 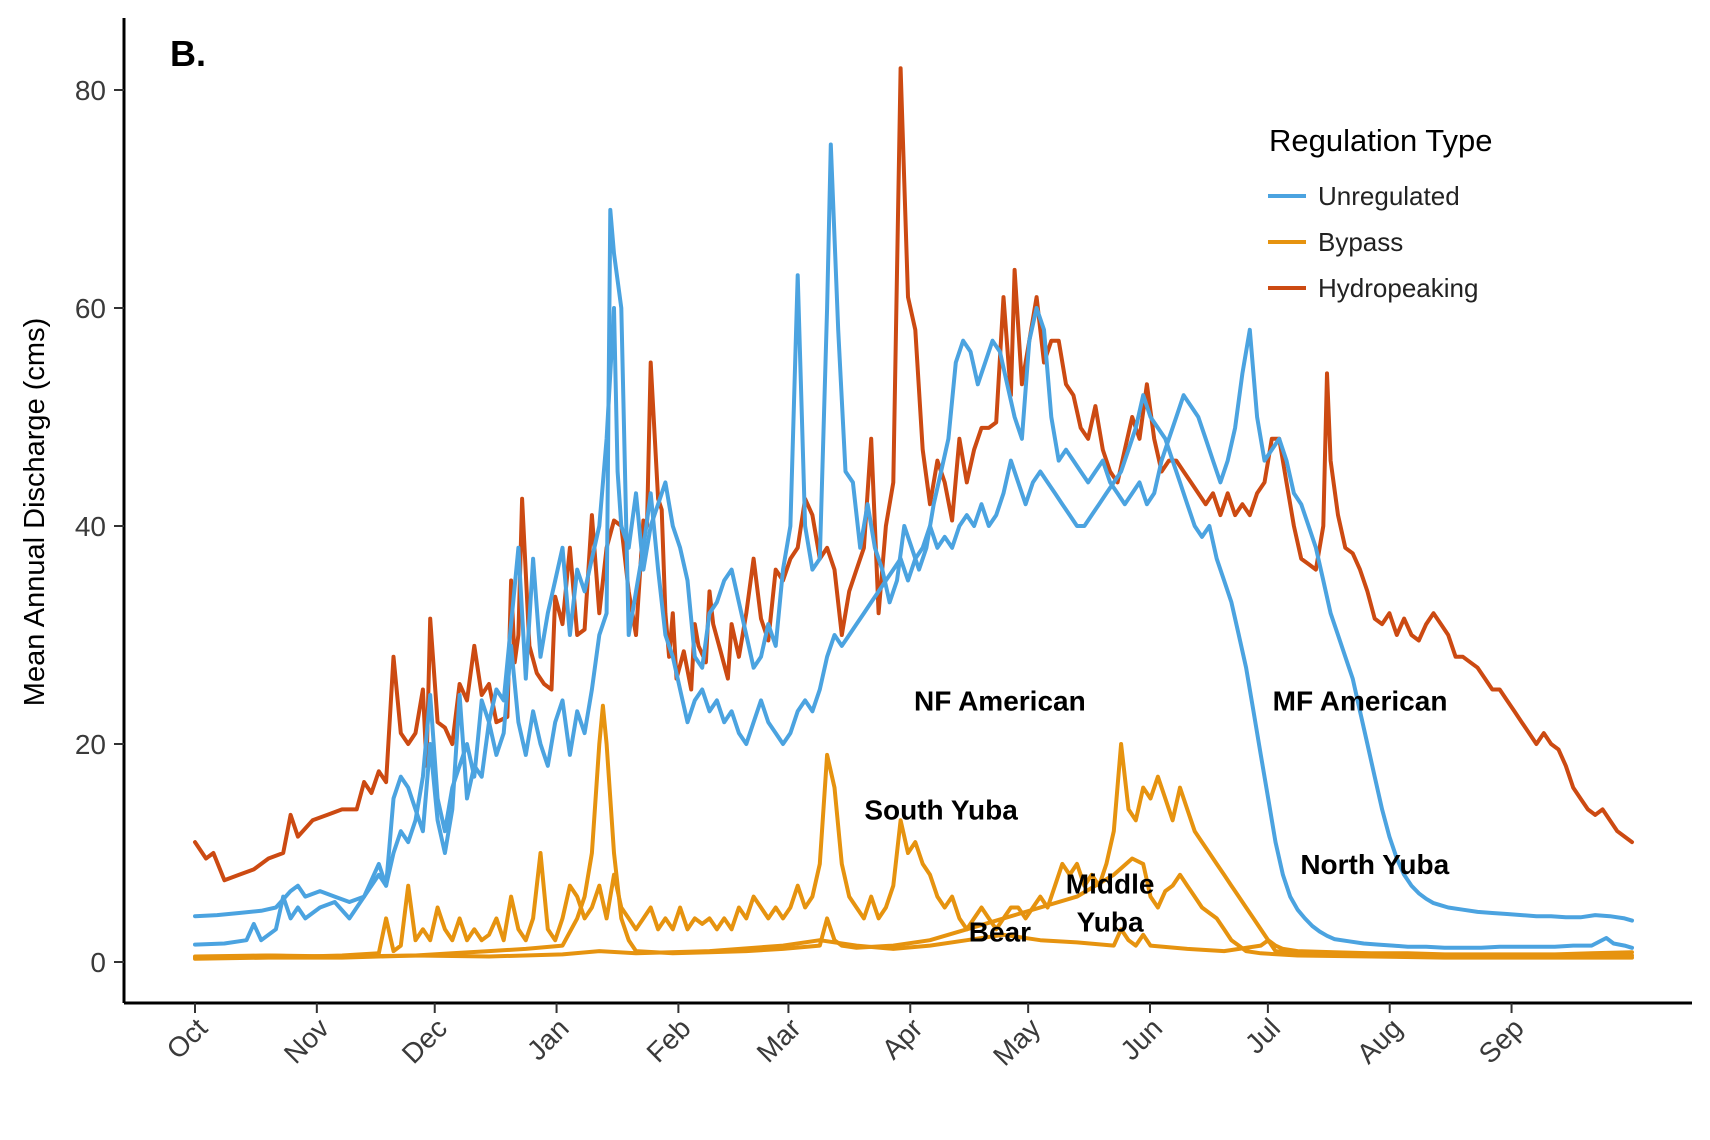 I want to click on y-tick-label: 0, so click(x=98, y=962).